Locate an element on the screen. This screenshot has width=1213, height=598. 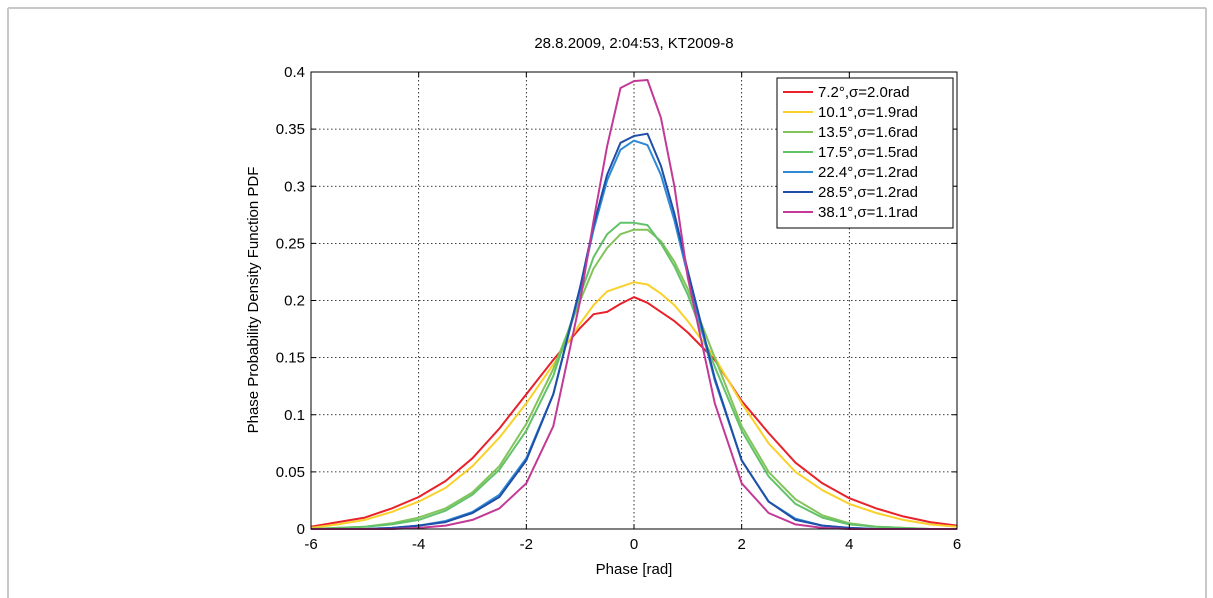
x-tick-label: 2 is located at coordinates (741, 544).